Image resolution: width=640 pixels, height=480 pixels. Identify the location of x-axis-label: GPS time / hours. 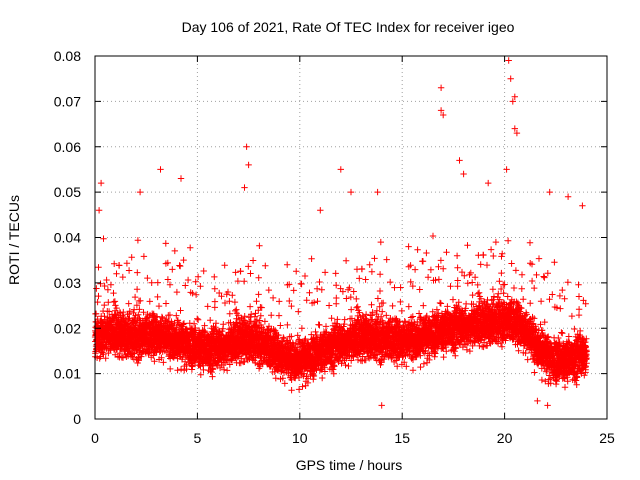
(349, 465).